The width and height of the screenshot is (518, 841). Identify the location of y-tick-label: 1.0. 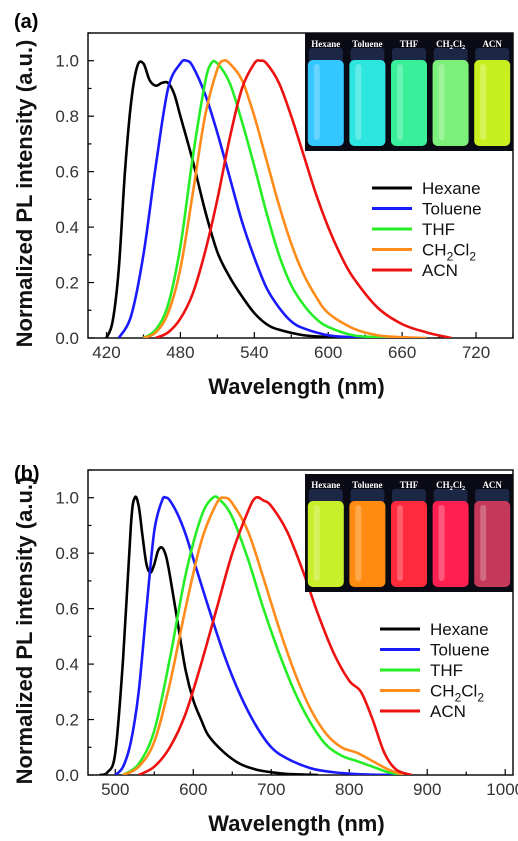
(67, 498).